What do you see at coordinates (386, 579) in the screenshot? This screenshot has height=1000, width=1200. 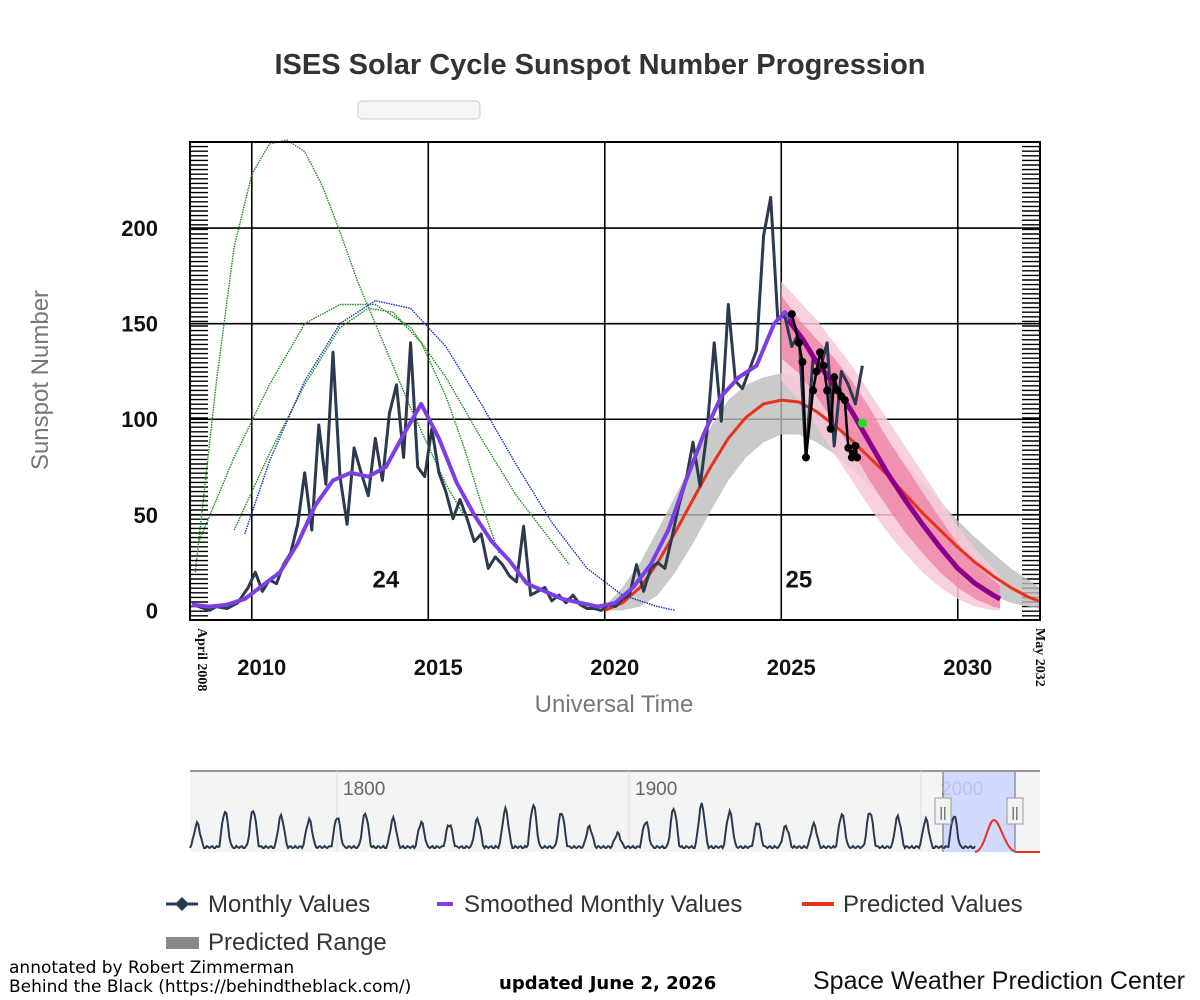 I see `cycle-label: 24` at bounding box center [386, 579].